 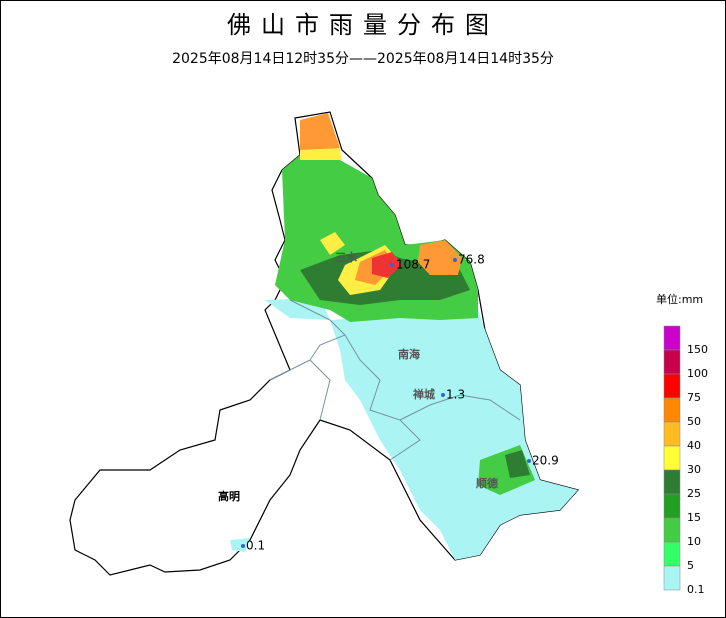 What do you see at coordinates (409, 354) in the screenshot?
I see `district-label: 南海` at bounding box center [409, 354].